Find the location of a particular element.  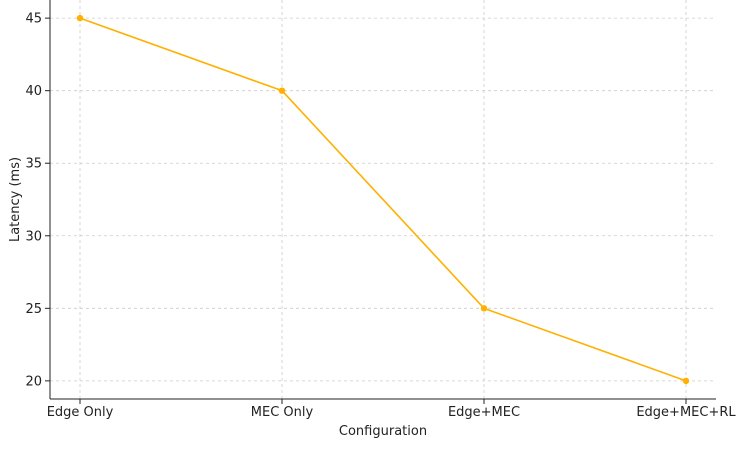

x-tick-label: Edge+MEC+RL is located at coordinates (686, 412).